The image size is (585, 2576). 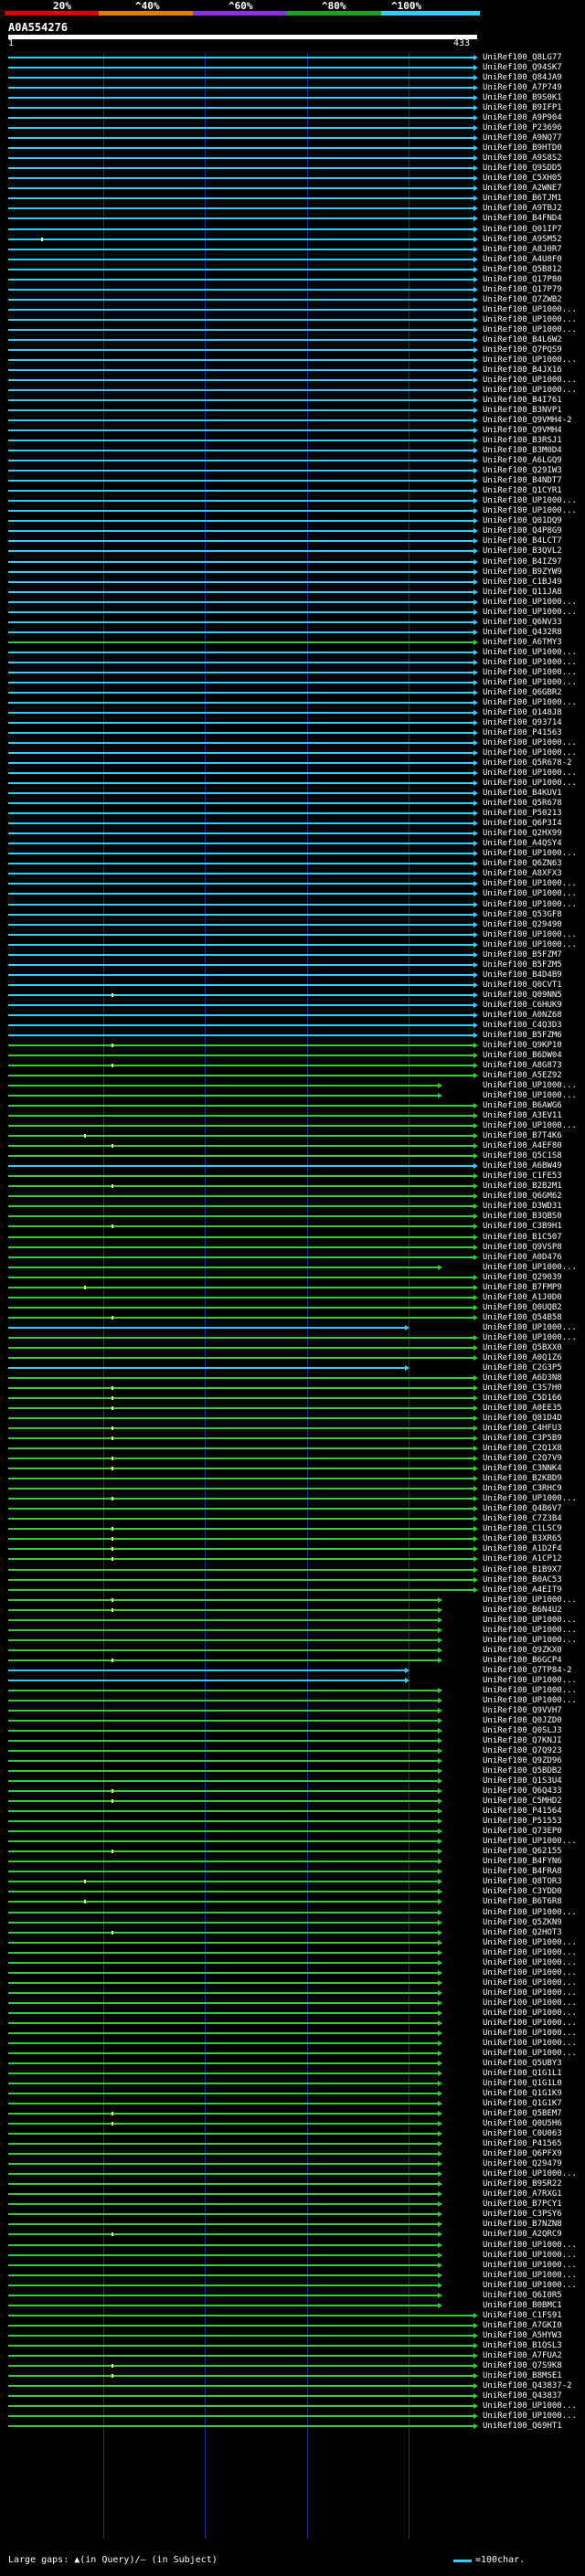 What do you see at coordinates (522, 410) in the screenshot?
I see `hit-accession-link: UniRef100_B3NVP1` at bounding box center [522, 410].